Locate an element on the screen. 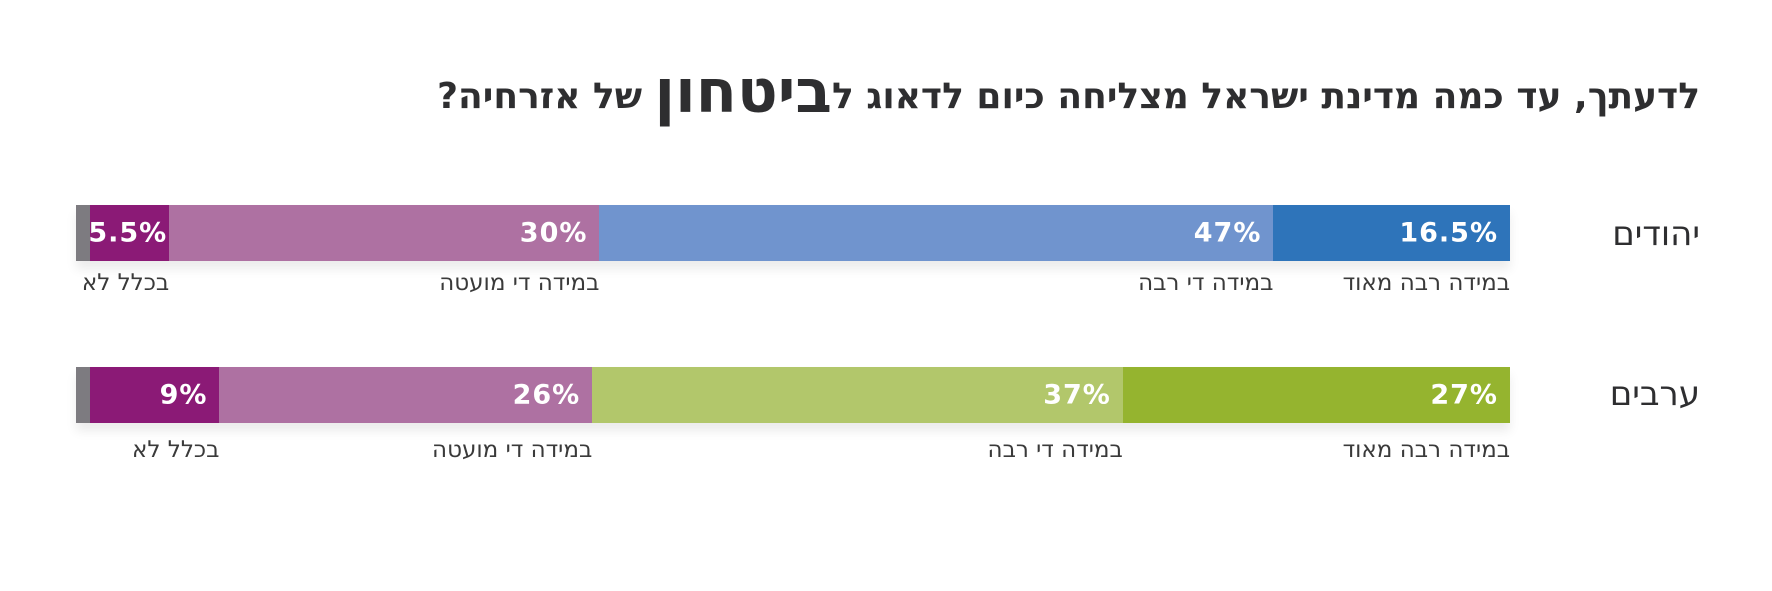 The width and height of the screenshot is (1772, 591). bar-segment-somewhat-little: 26% is located at coordinates (406, 395).